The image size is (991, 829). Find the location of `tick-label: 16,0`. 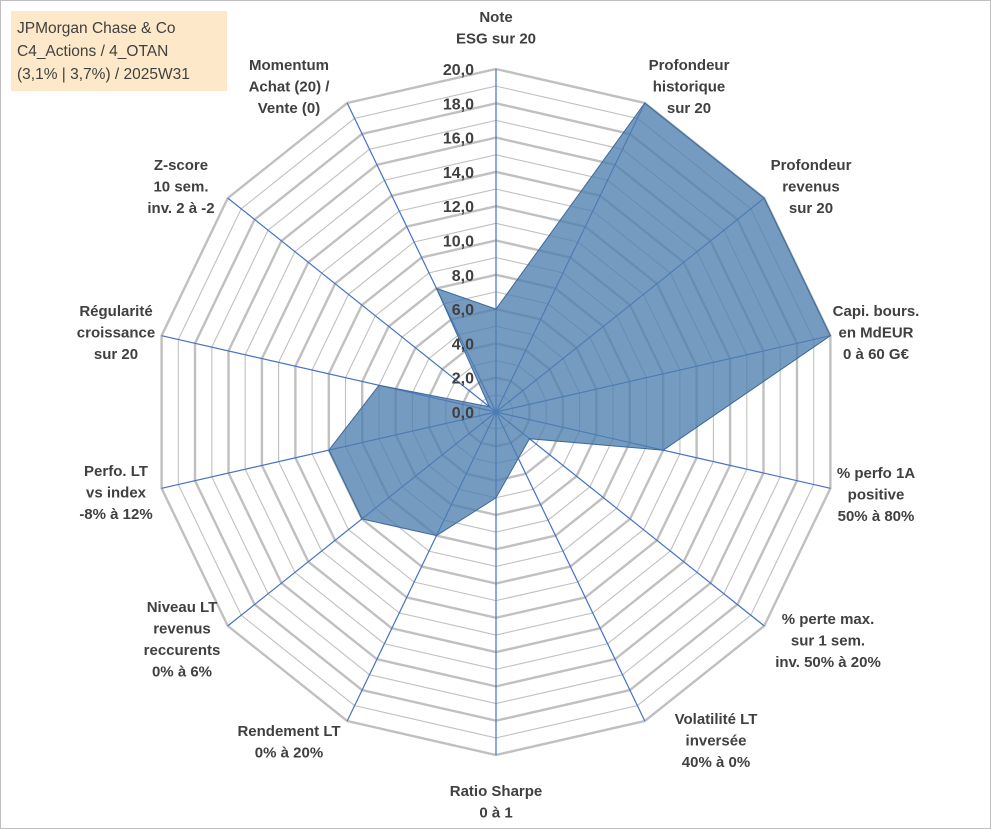

tick-label: 16,0 is located at coordinates (458, 139).